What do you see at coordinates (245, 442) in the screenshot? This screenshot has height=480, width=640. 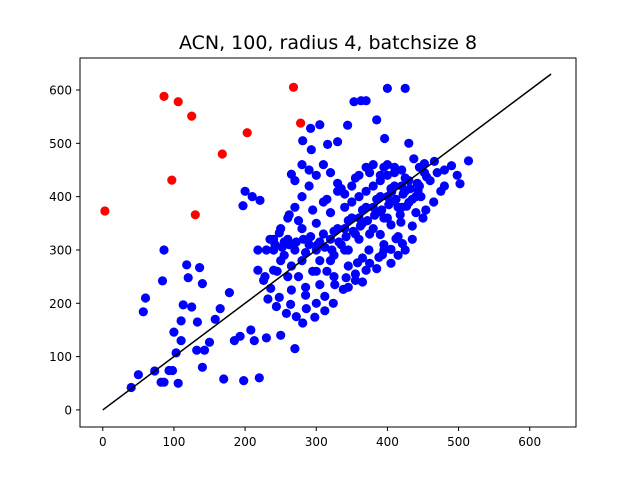 I see `x-tick-label: 200` at bounding box center [245, 442].